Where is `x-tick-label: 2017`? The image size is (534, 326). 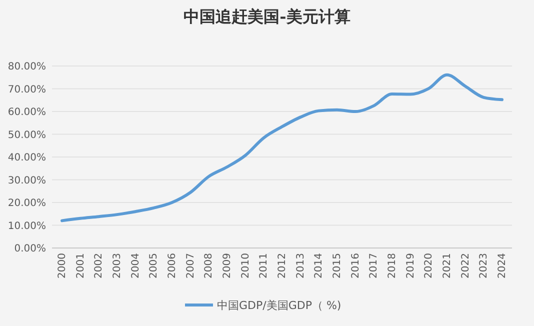
x-tick-label: 2017 is located at coordinates (374, 265).